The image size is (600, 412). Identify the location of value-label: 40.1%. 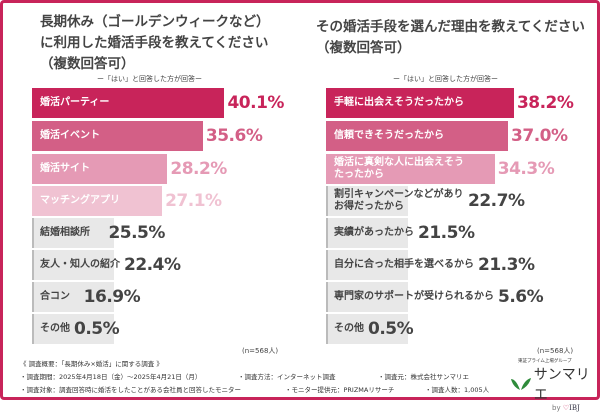
(255, 103).